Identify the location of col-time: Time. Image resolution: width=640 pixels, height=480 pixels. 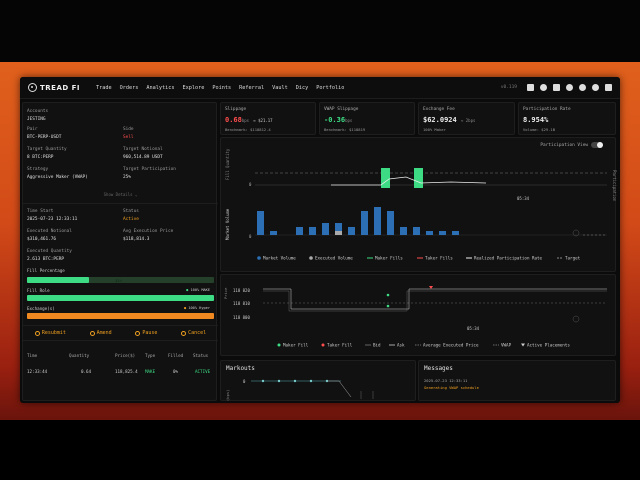
(32, 355).